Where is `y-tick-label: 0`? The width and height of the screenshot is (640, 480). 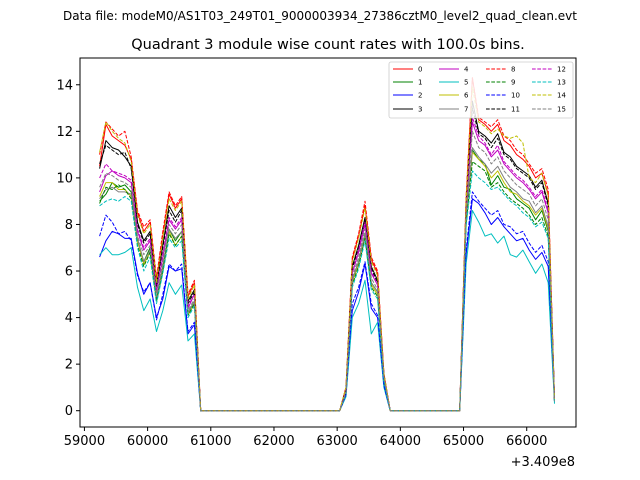
y-tick-label: 0 is located at coordinates (69, 411).